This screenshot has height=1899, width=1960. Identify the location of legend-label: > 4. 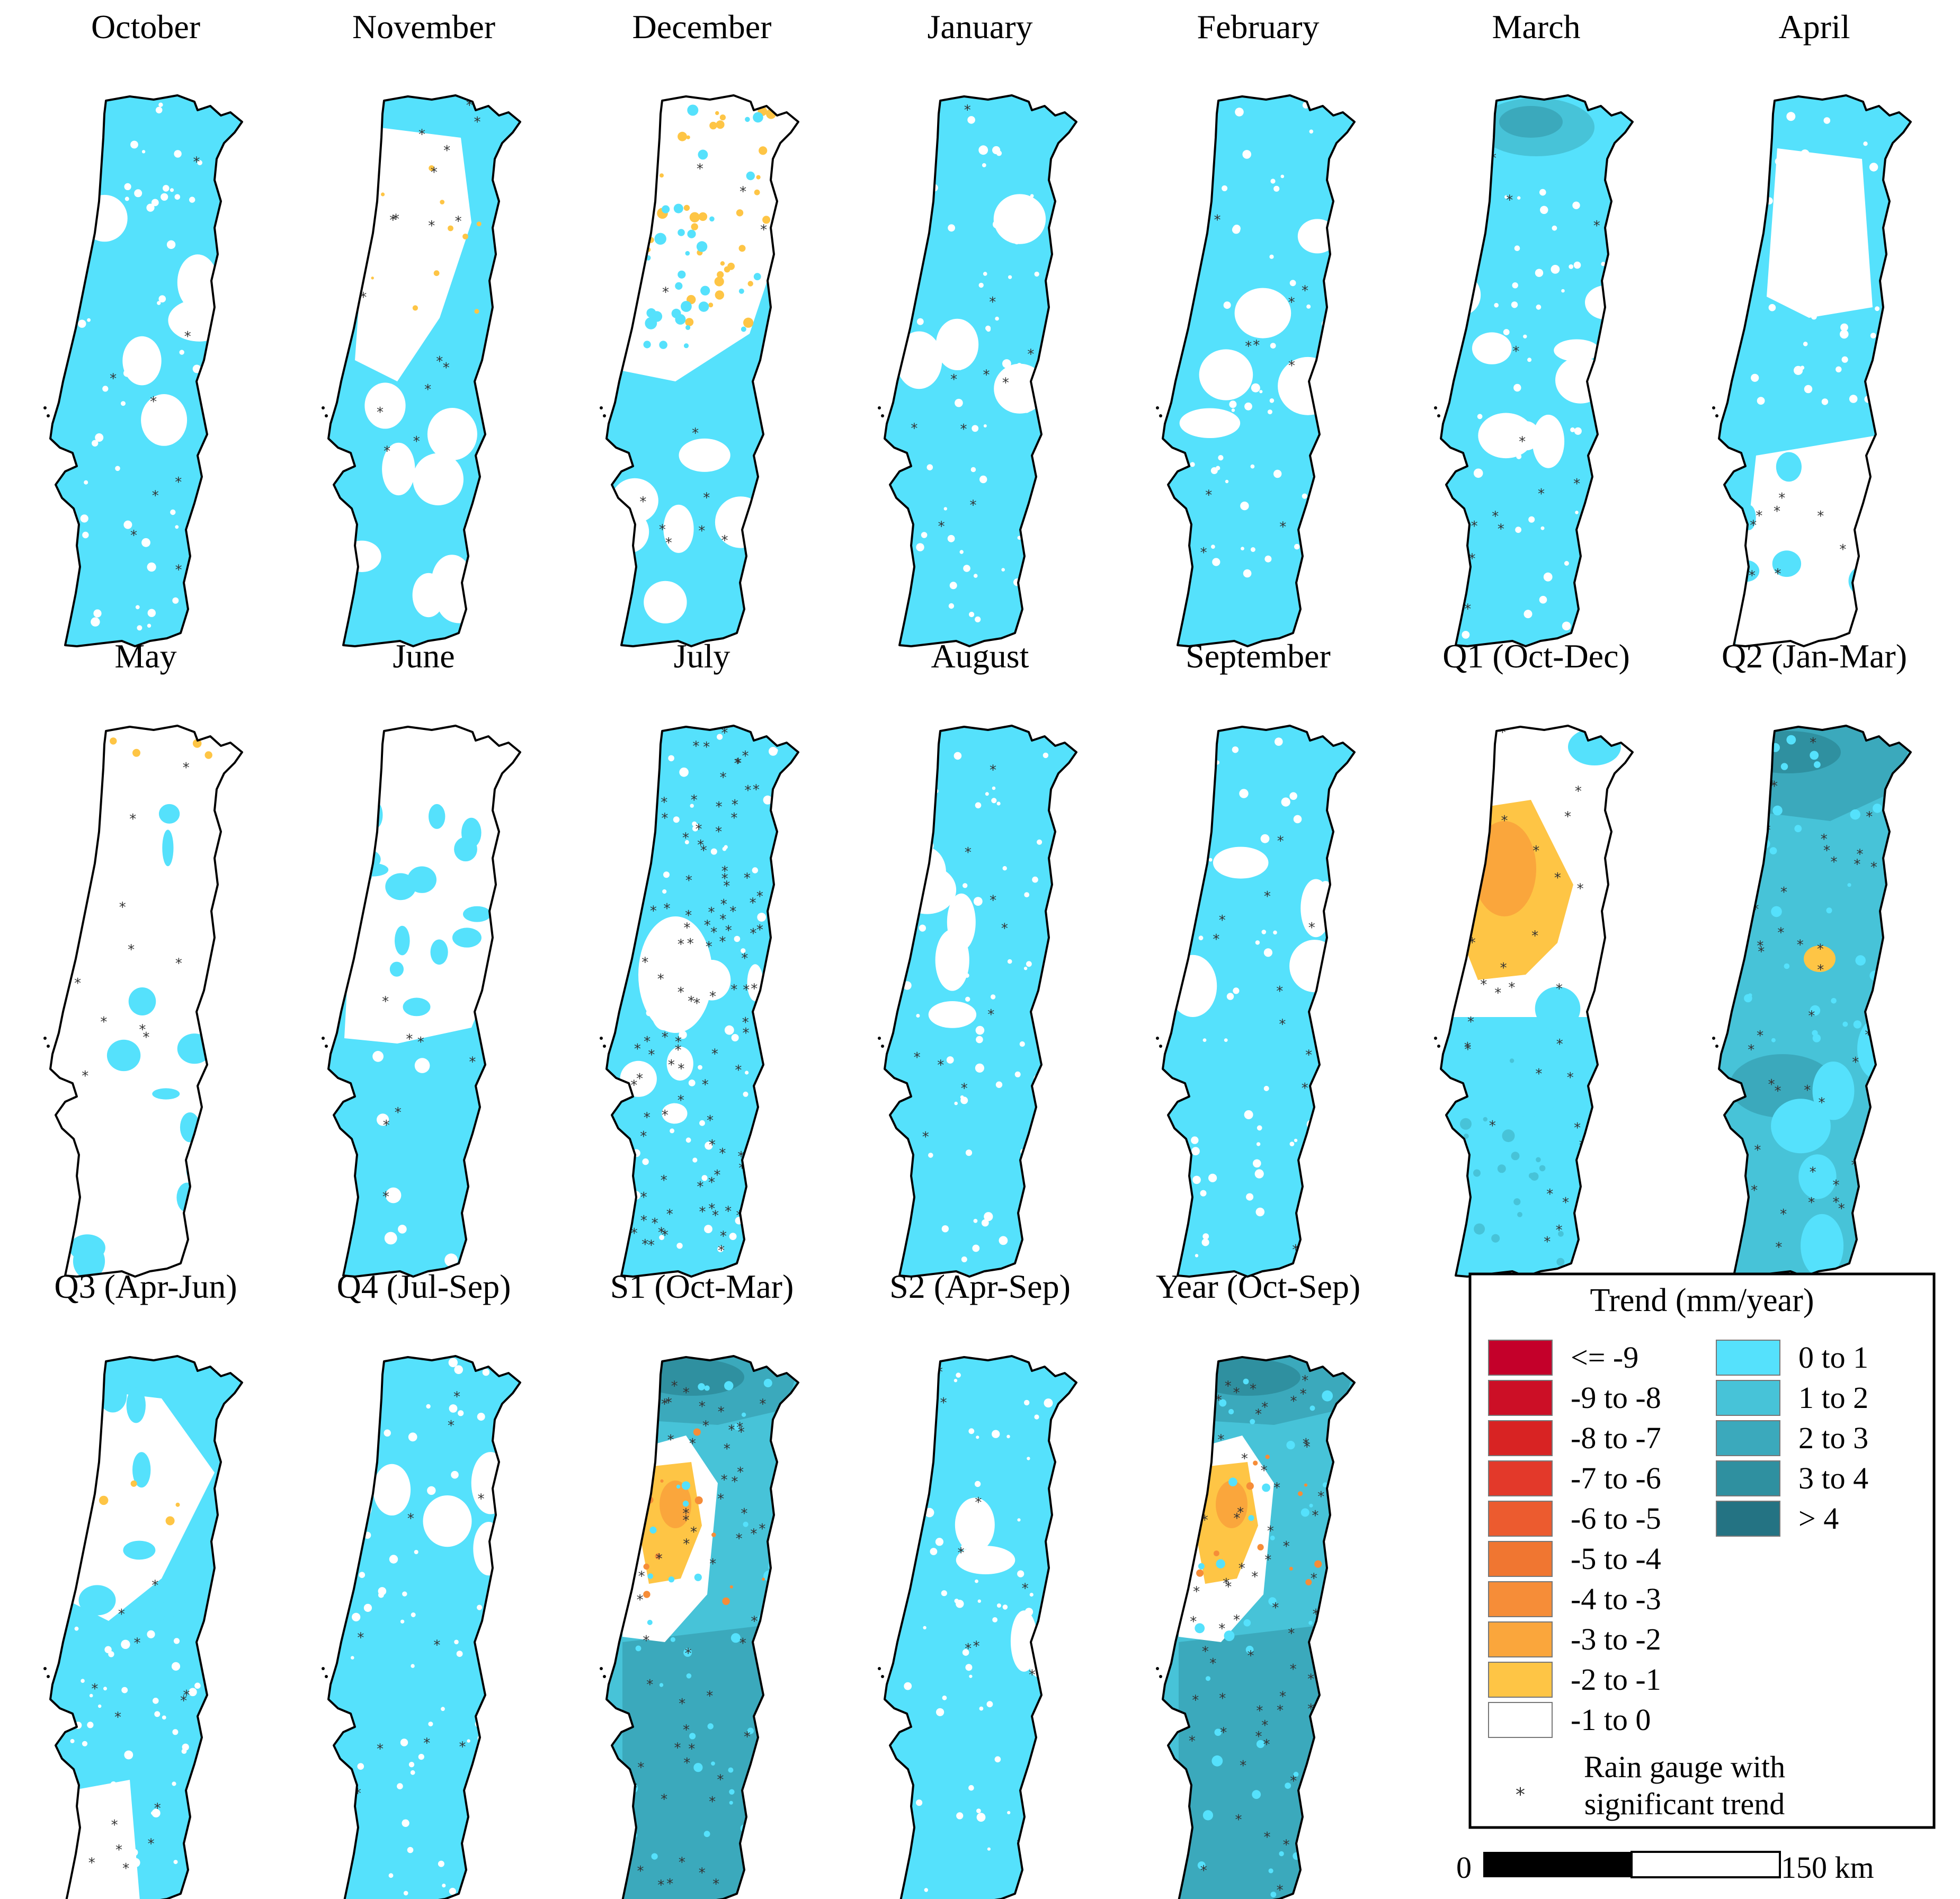
(1819, 1518).